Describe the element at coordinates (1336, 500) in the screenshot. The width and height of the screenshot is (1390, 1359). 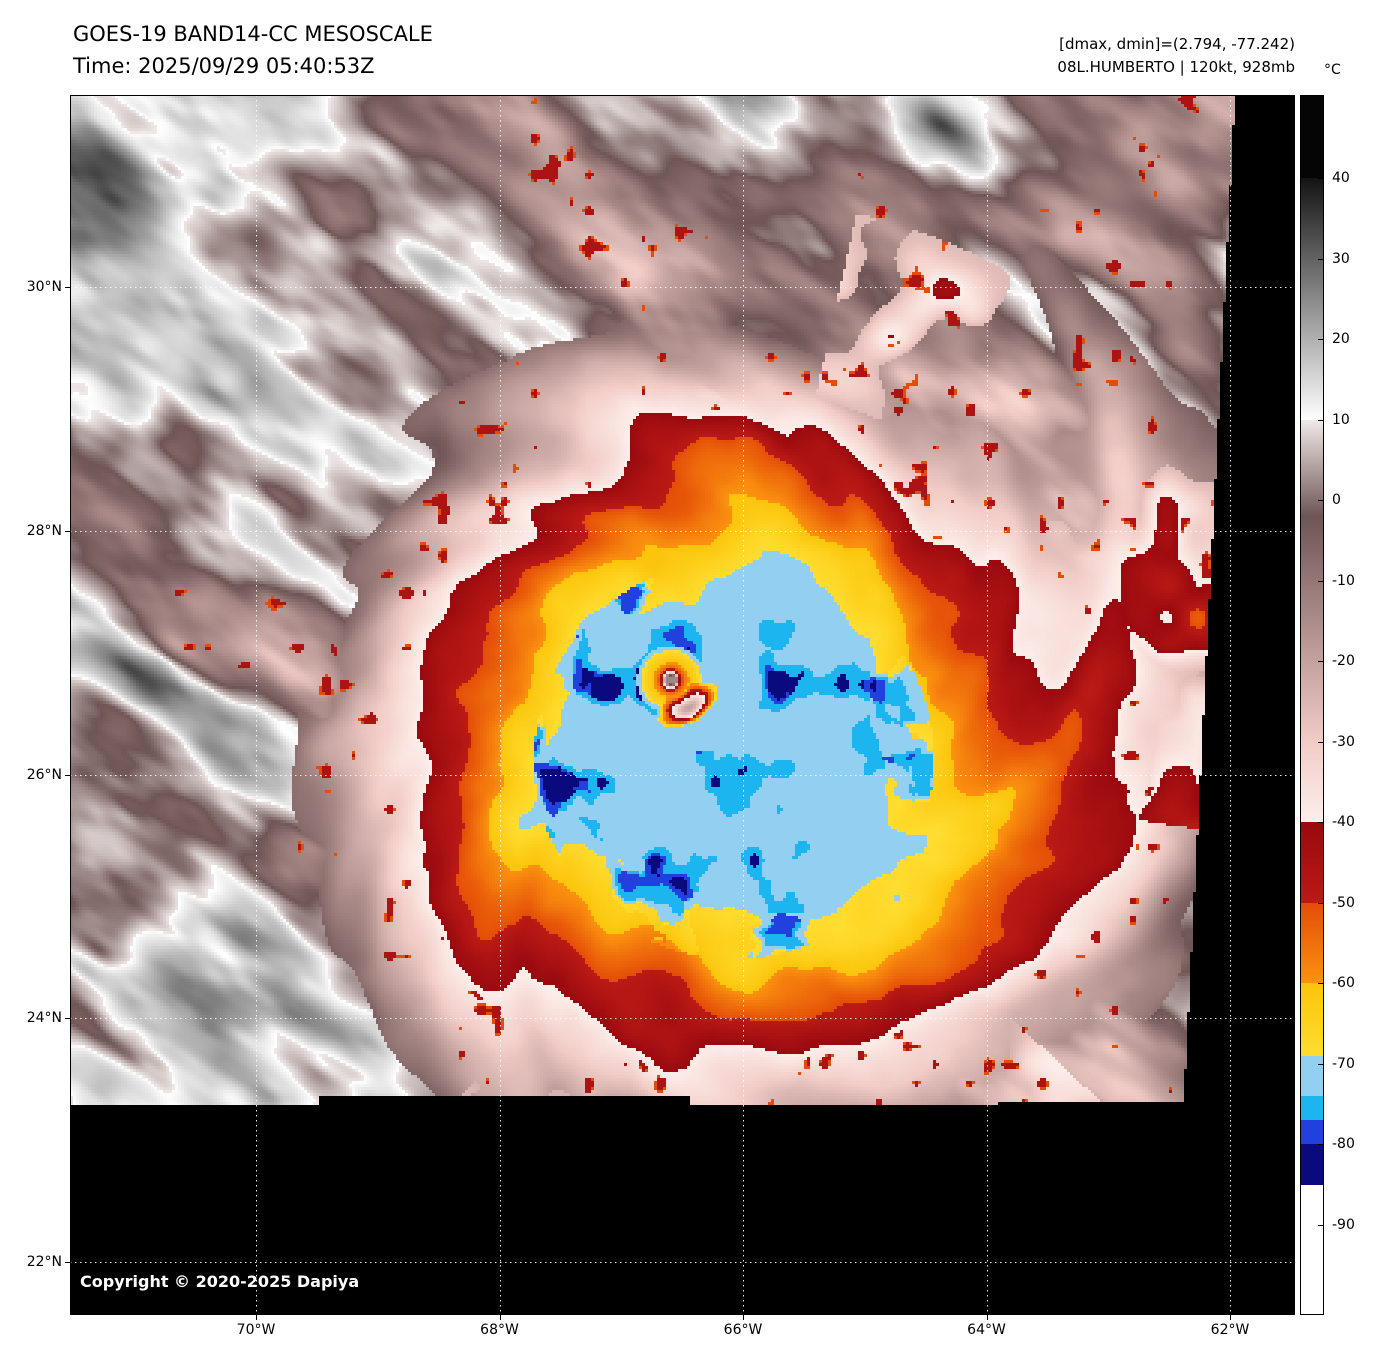
I see `colorbar-tick-label: 0` at that location.